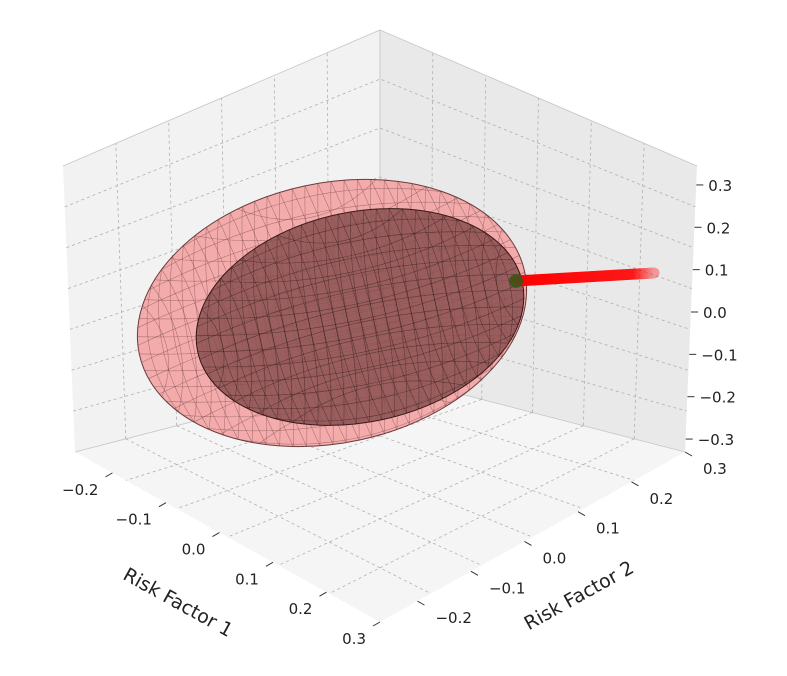  Describe the element at coordinates (716, 440) in the screenshot. I see `tick-label: −0.3` at that location.